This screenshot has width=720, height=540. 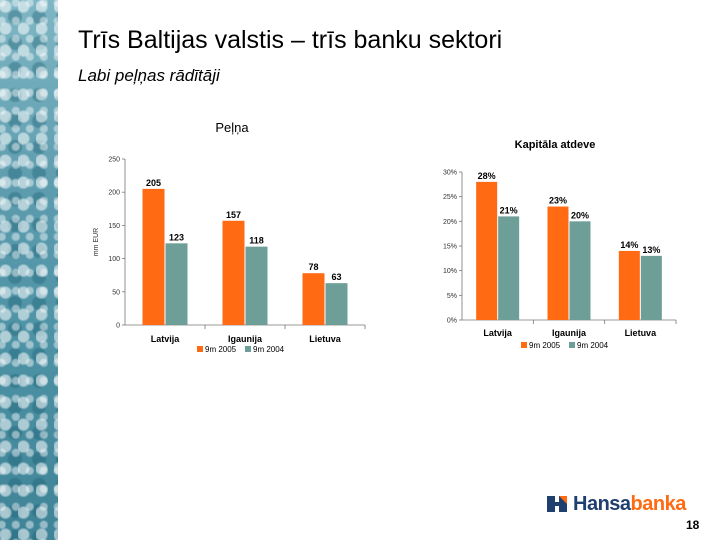 What do you see at coordinates (558, 201) in the screenshot?
I see `data-label: 23%` at bounding box center [558, 201].